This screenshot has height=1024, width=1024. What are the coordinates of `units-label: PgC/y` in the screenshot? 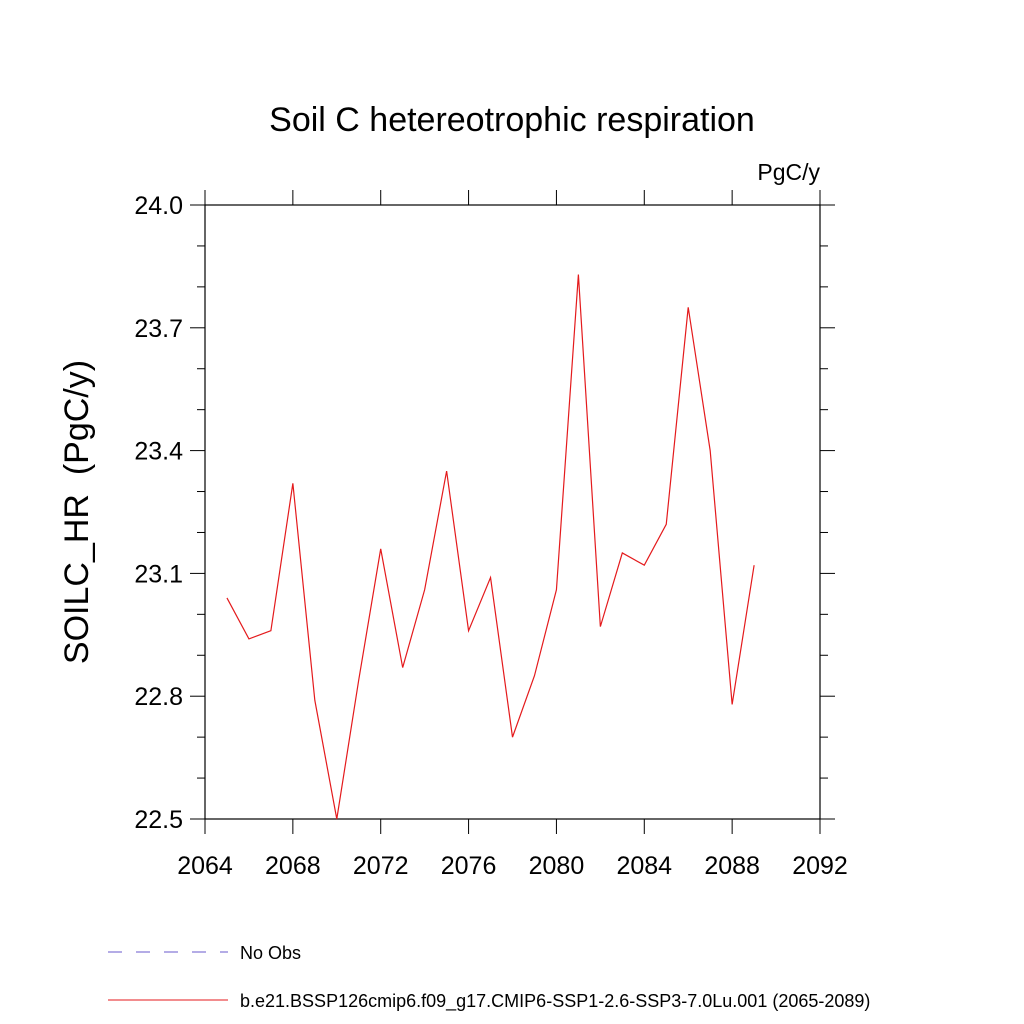 It's located at (788, 172).